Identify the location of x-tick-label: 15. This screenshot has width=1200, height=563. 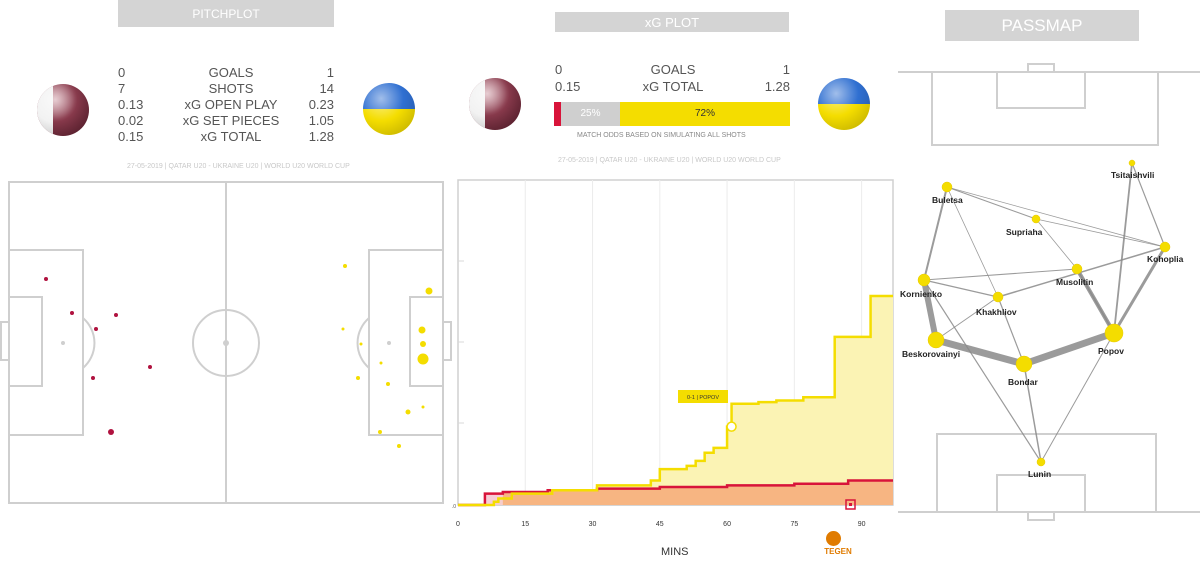
(525, 524).